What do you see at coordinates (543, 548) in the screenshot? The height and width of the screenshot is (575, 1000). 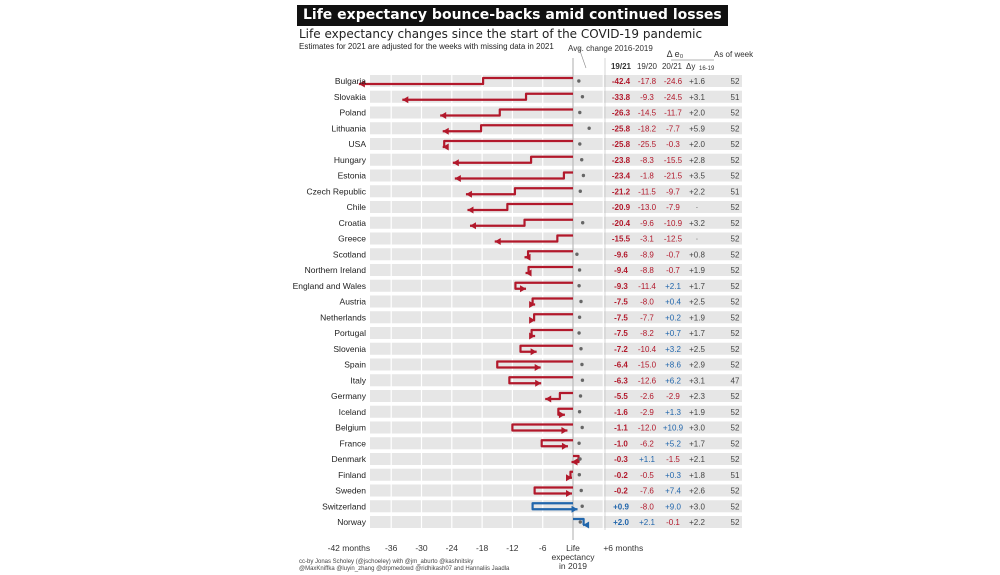 I see `x-tick-label: -6` at bounding box center [543, 548].